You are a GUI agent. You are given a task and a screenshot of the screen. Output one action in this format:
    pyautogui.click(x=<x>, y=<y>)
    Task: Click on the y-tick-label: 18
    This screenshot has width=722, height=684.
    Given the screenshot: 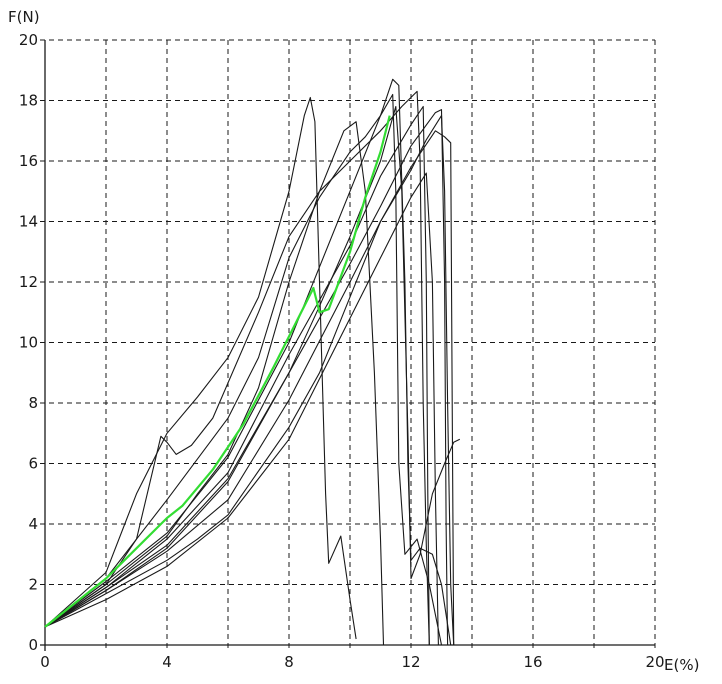 What is the action you would take?
    pyautogui.click(x=28, y=101)
    